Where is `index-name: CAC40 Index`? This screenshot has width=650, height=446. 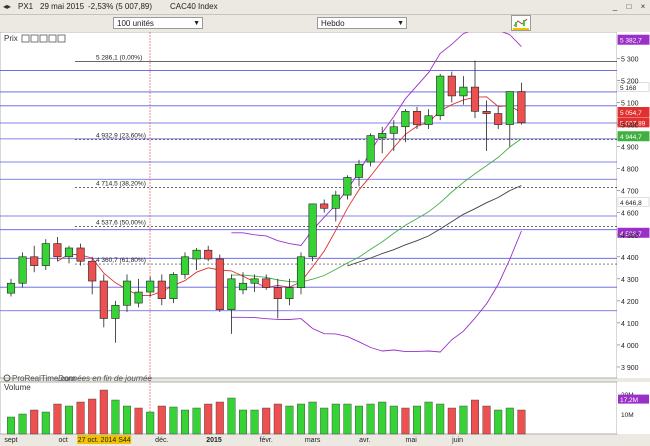
index-name: CAC40 Index is located at coordinates (194, 6).